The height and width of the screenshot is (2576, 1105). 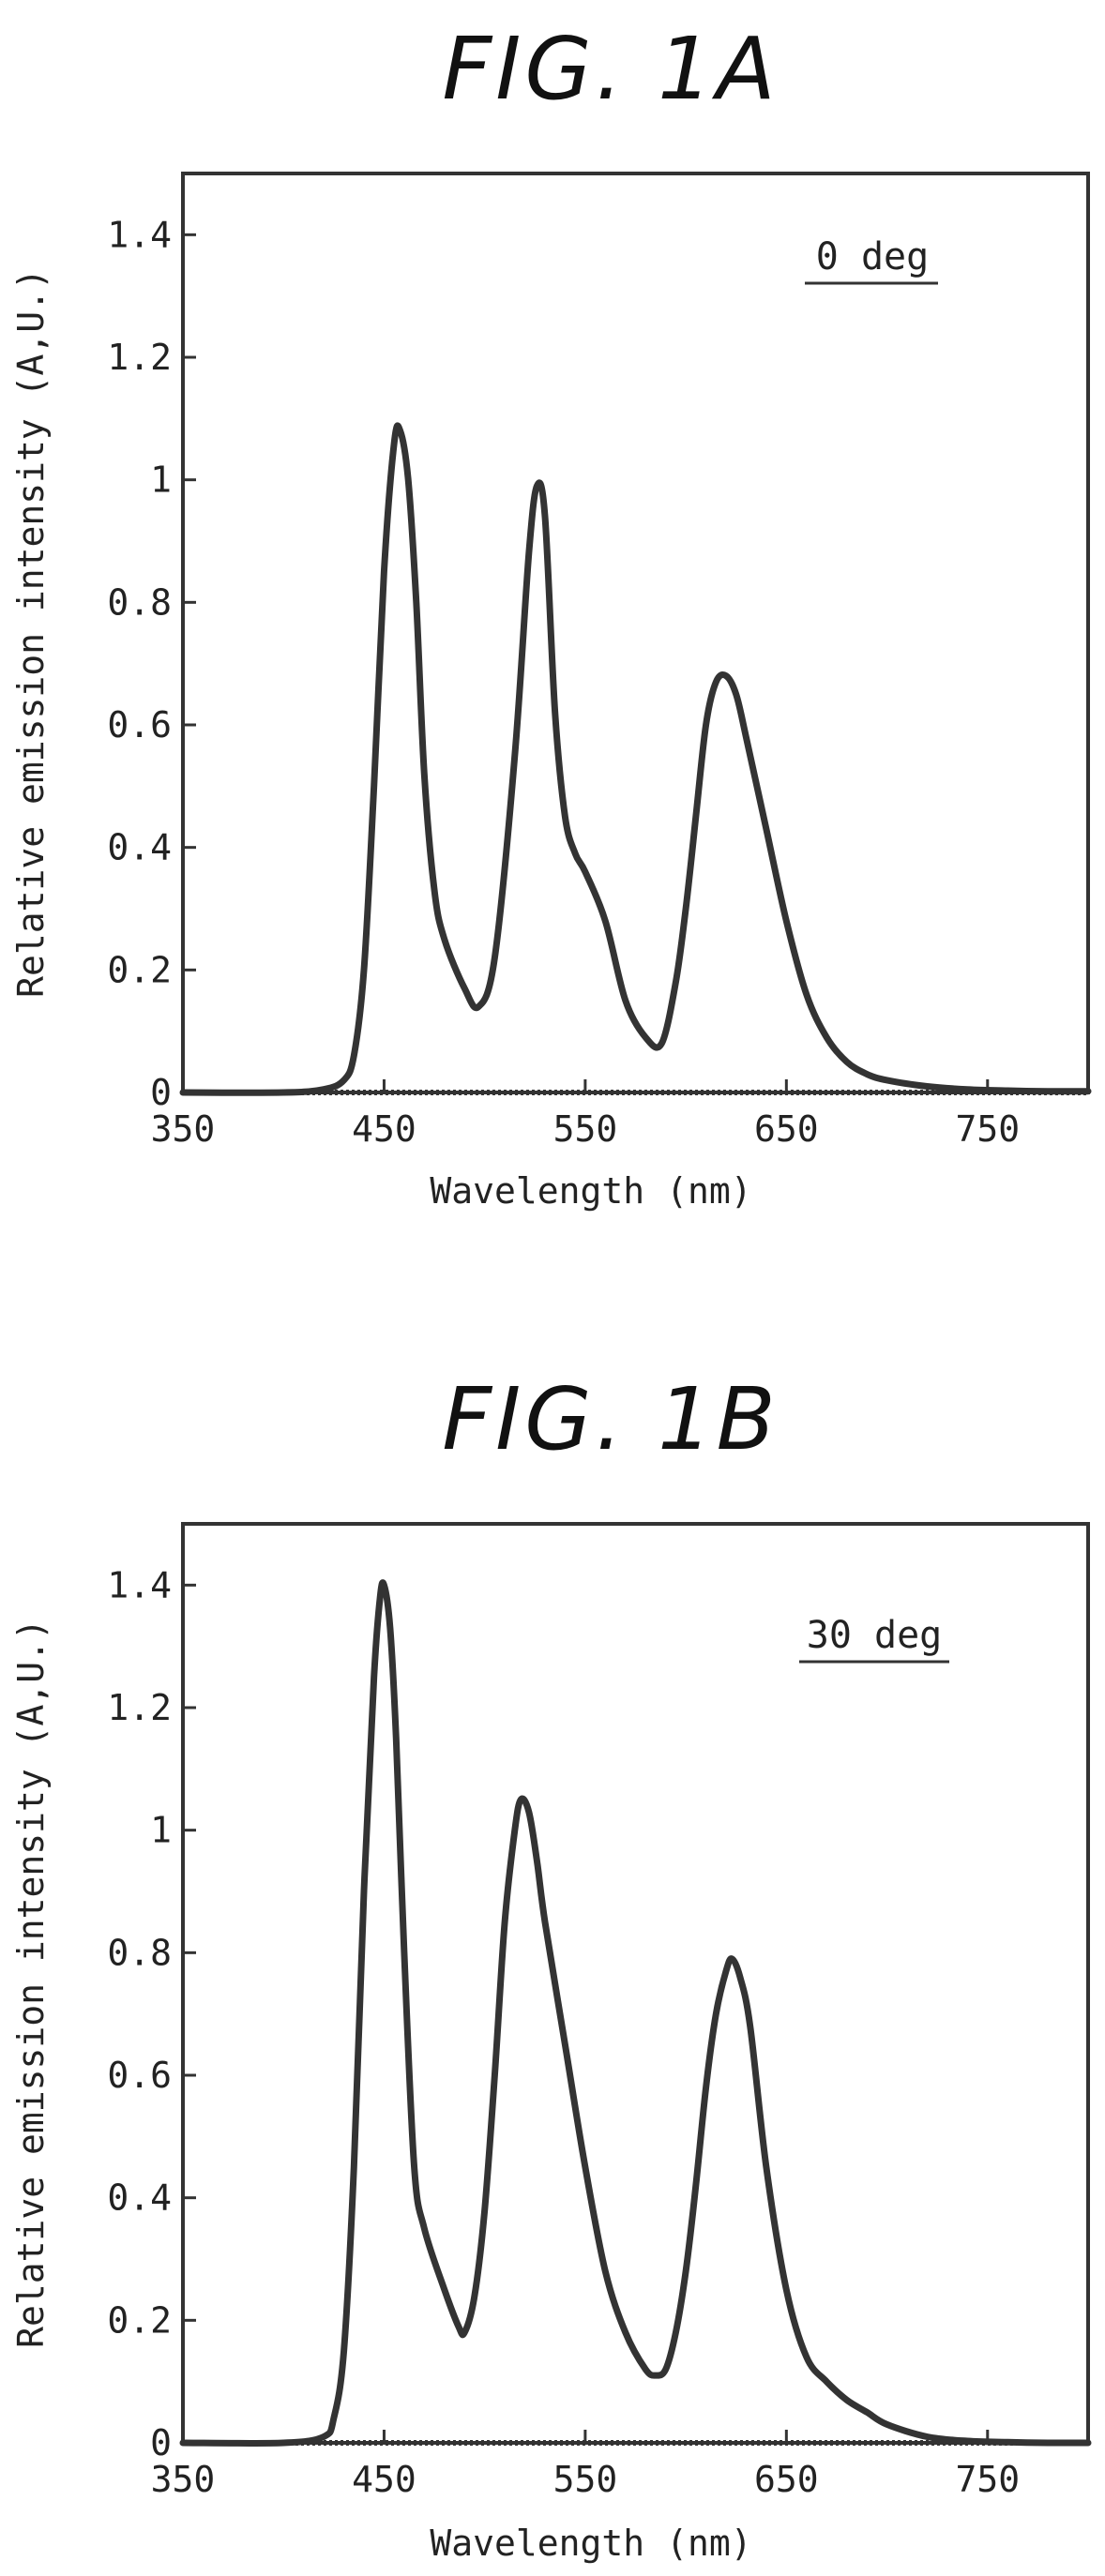 What do you see at coordinates (610, 69) in the screenshot?
I see `panel-1a-title: FIG. 1A` at bounding box center [610, 69].